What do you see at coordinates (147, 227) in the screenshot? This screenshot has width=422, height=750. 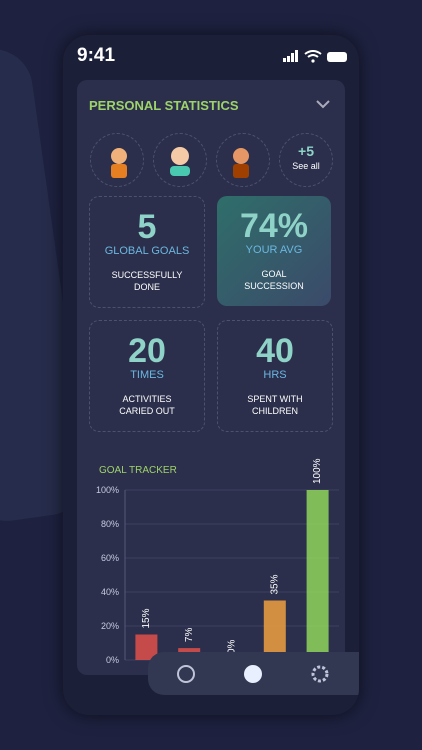 I see `stat-value: 5` at bounding box center [147, 227].